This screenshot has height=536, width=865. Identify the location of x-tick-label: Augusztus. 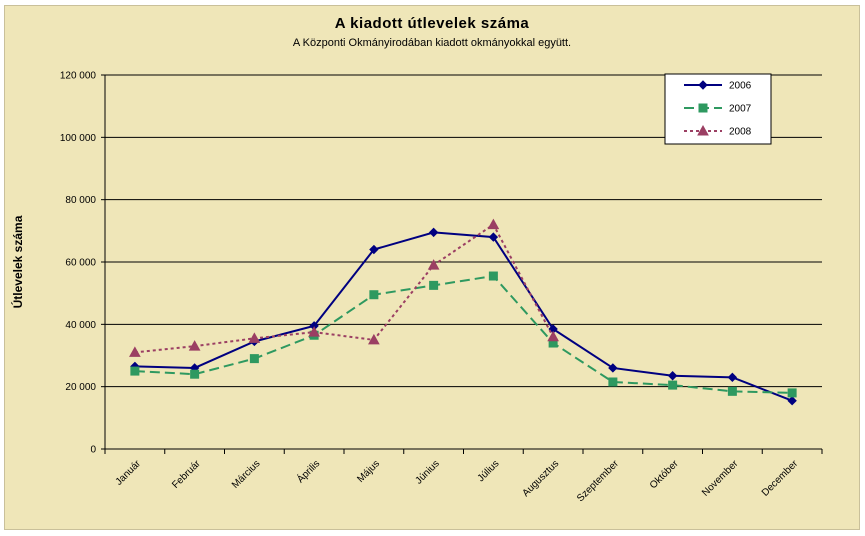
(540, 478).